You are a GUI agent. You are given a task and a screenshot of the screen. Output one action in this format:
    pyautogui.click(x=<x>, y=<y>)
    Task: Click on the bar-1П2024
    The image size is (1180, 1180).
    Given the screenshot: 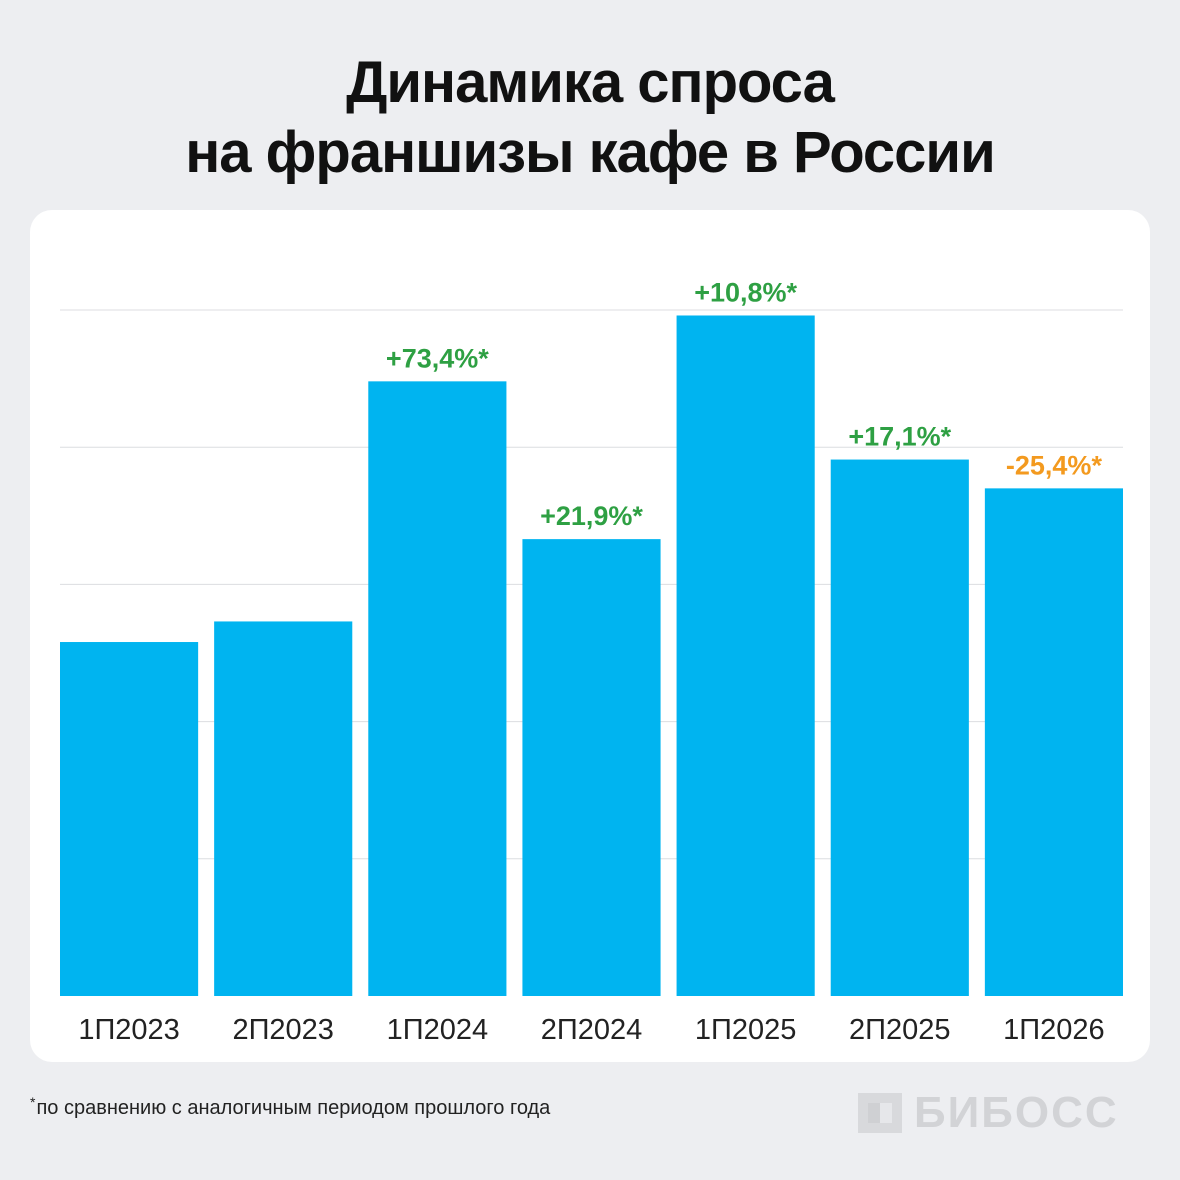 What is the action you would take?
    pyautogui.click(x=437, y=688)
    